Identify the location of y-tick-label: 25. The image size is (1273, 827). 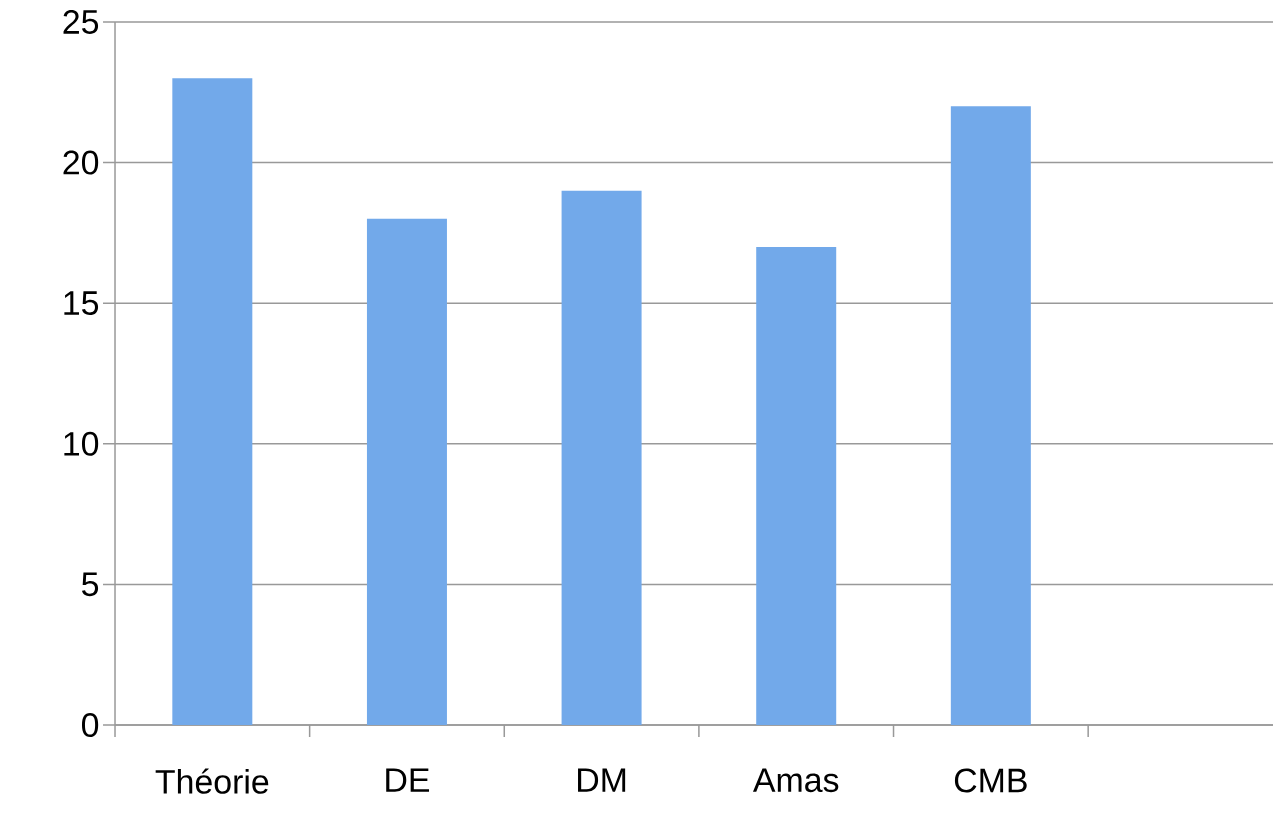
(81, 21).